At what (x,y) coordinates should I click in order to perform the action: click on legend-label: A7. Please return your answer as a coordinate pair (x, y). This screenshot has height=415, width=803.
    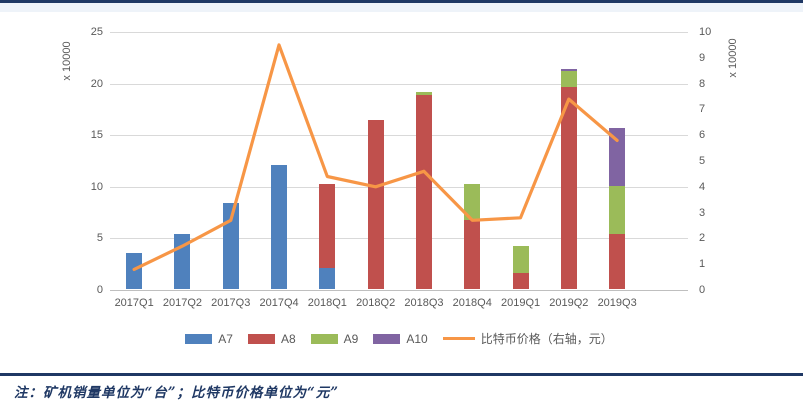
    Looking at the image, I should click on (225, 338).